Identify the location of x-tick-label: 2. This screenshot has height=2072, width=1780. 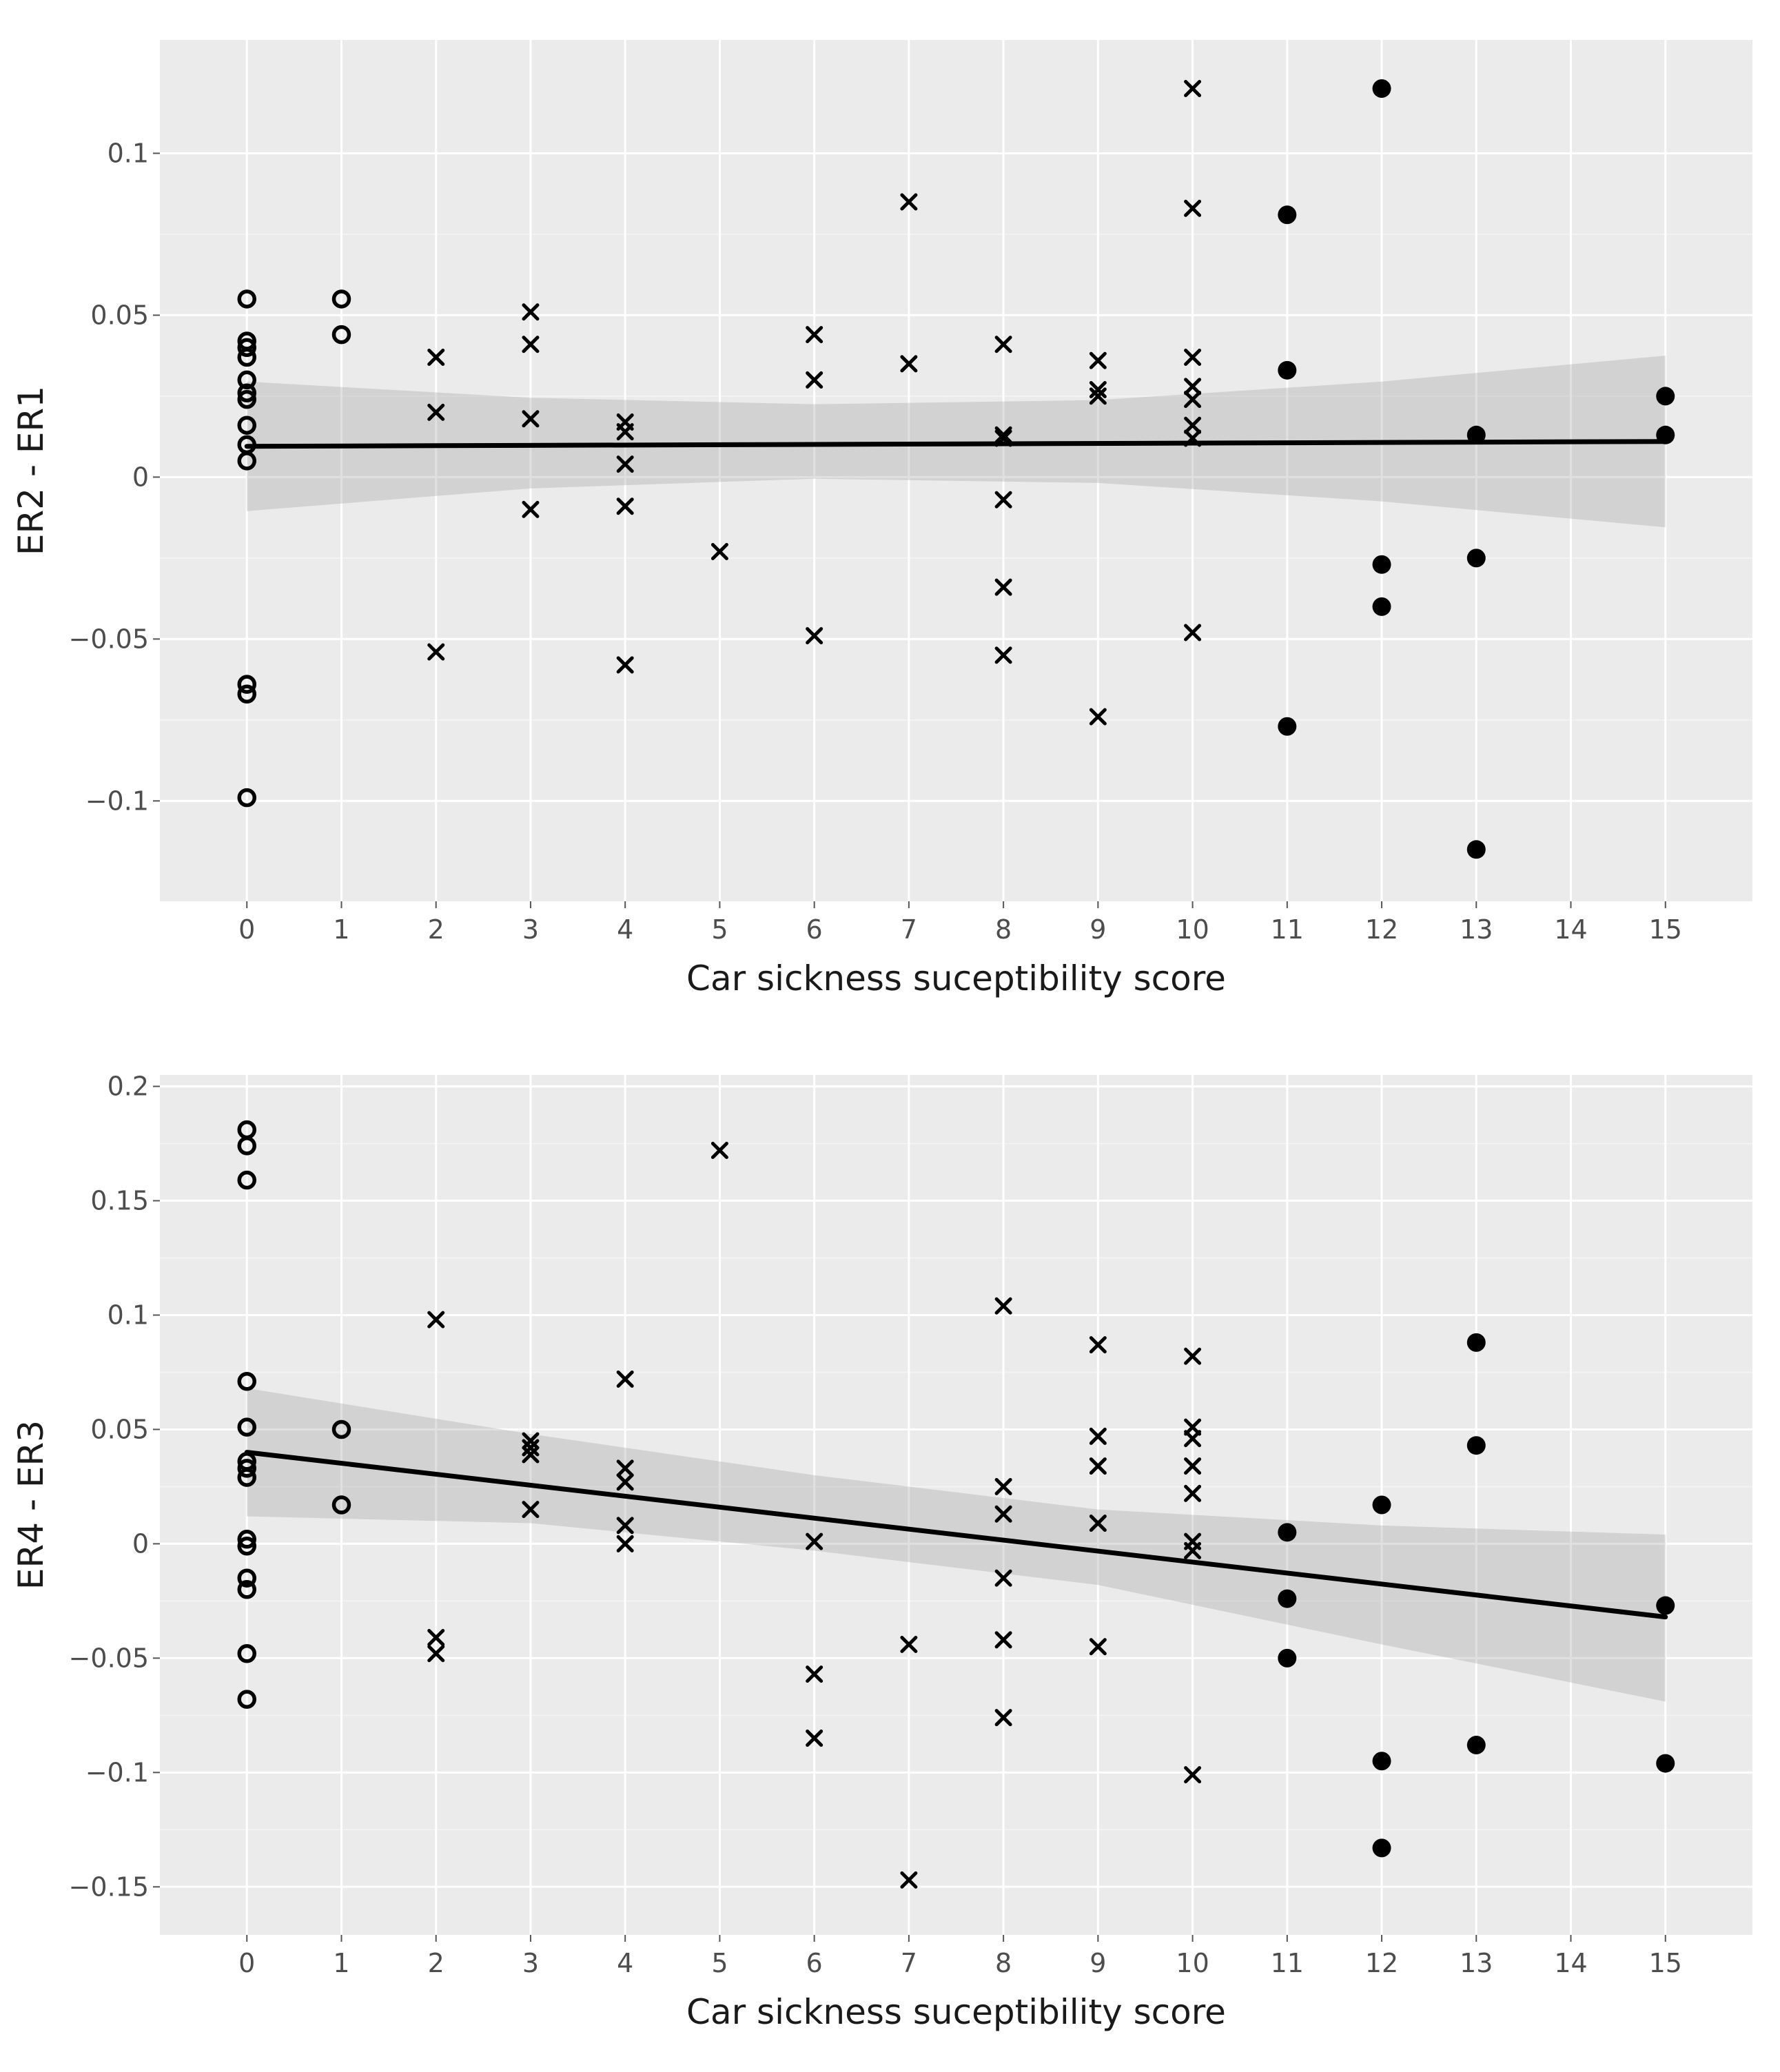
(436, 1963).